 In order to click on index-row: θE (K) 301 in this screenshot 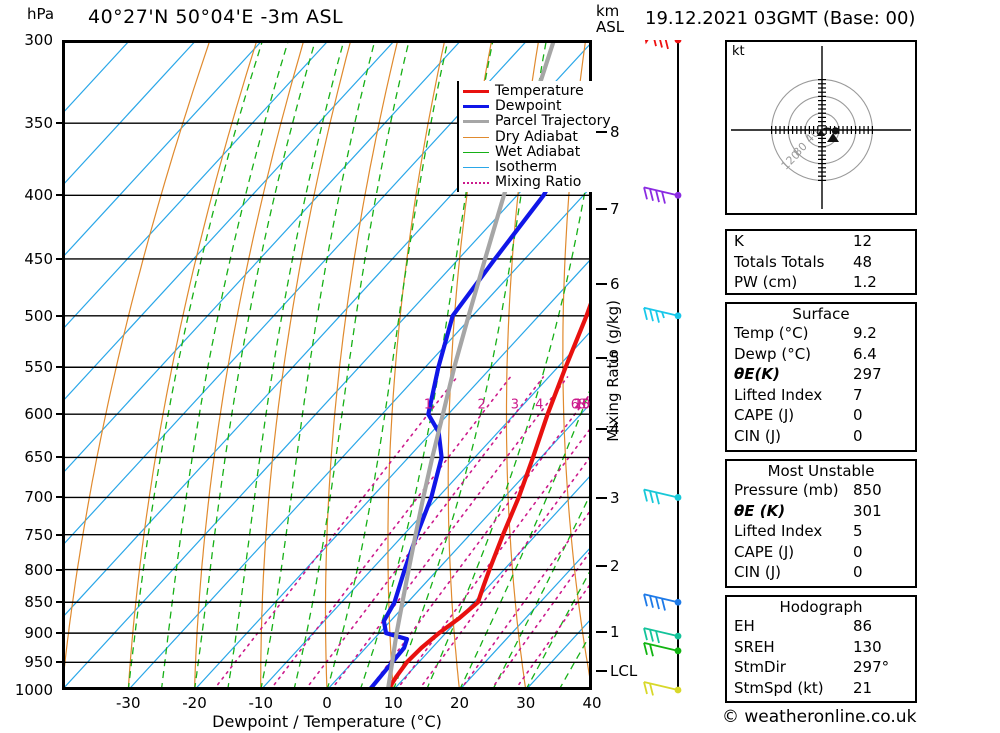, I will do `click(821, 511)`.